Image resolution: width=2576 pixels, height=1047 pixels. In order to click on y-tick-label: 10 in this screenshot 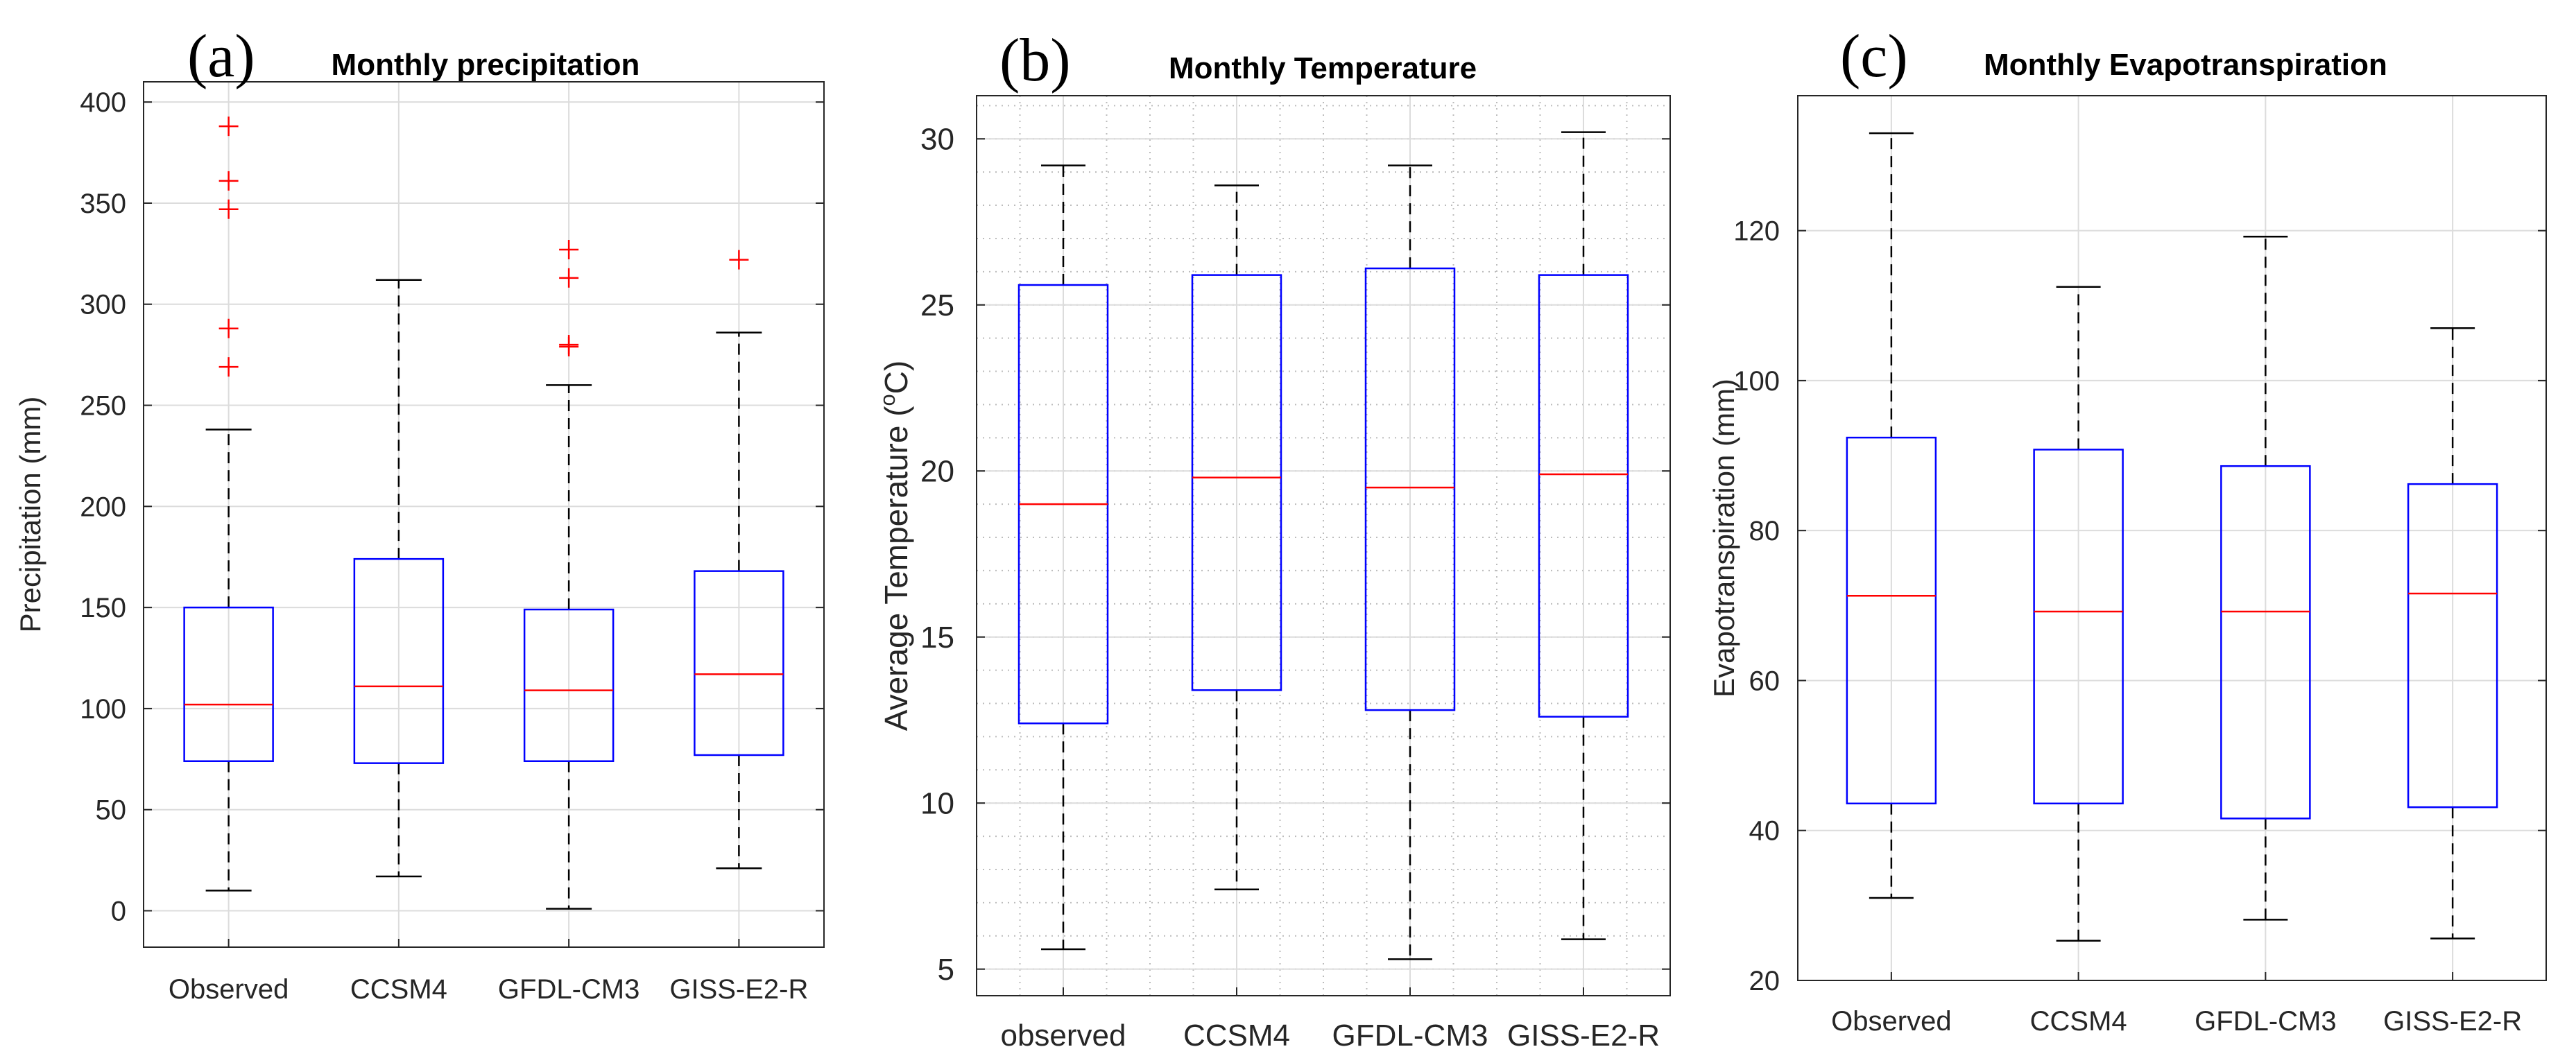, I will do `click(937, 804)`.